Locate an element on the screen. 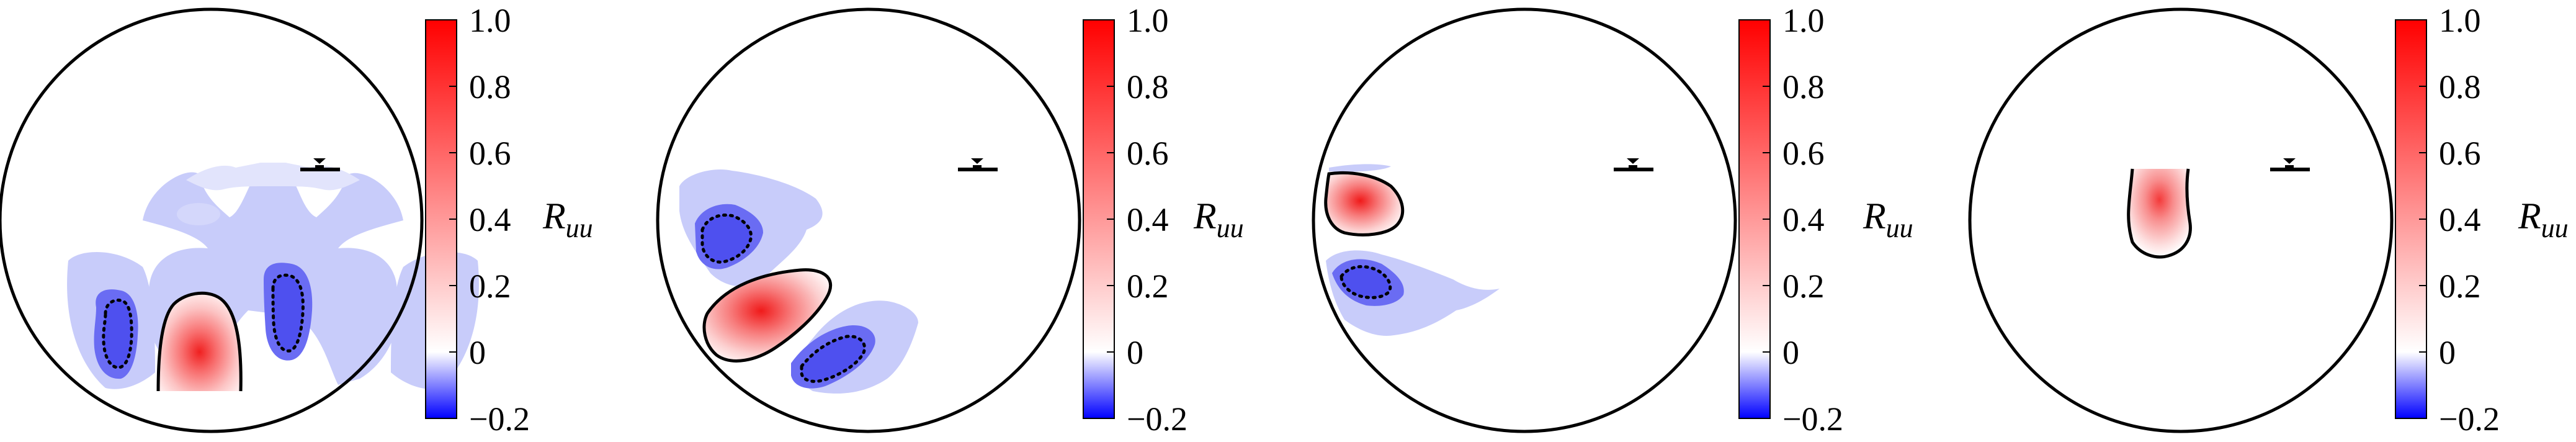 The height and width of the screenshot is (442, 2576). negative-contour-left is located at coordinates (117, 334).